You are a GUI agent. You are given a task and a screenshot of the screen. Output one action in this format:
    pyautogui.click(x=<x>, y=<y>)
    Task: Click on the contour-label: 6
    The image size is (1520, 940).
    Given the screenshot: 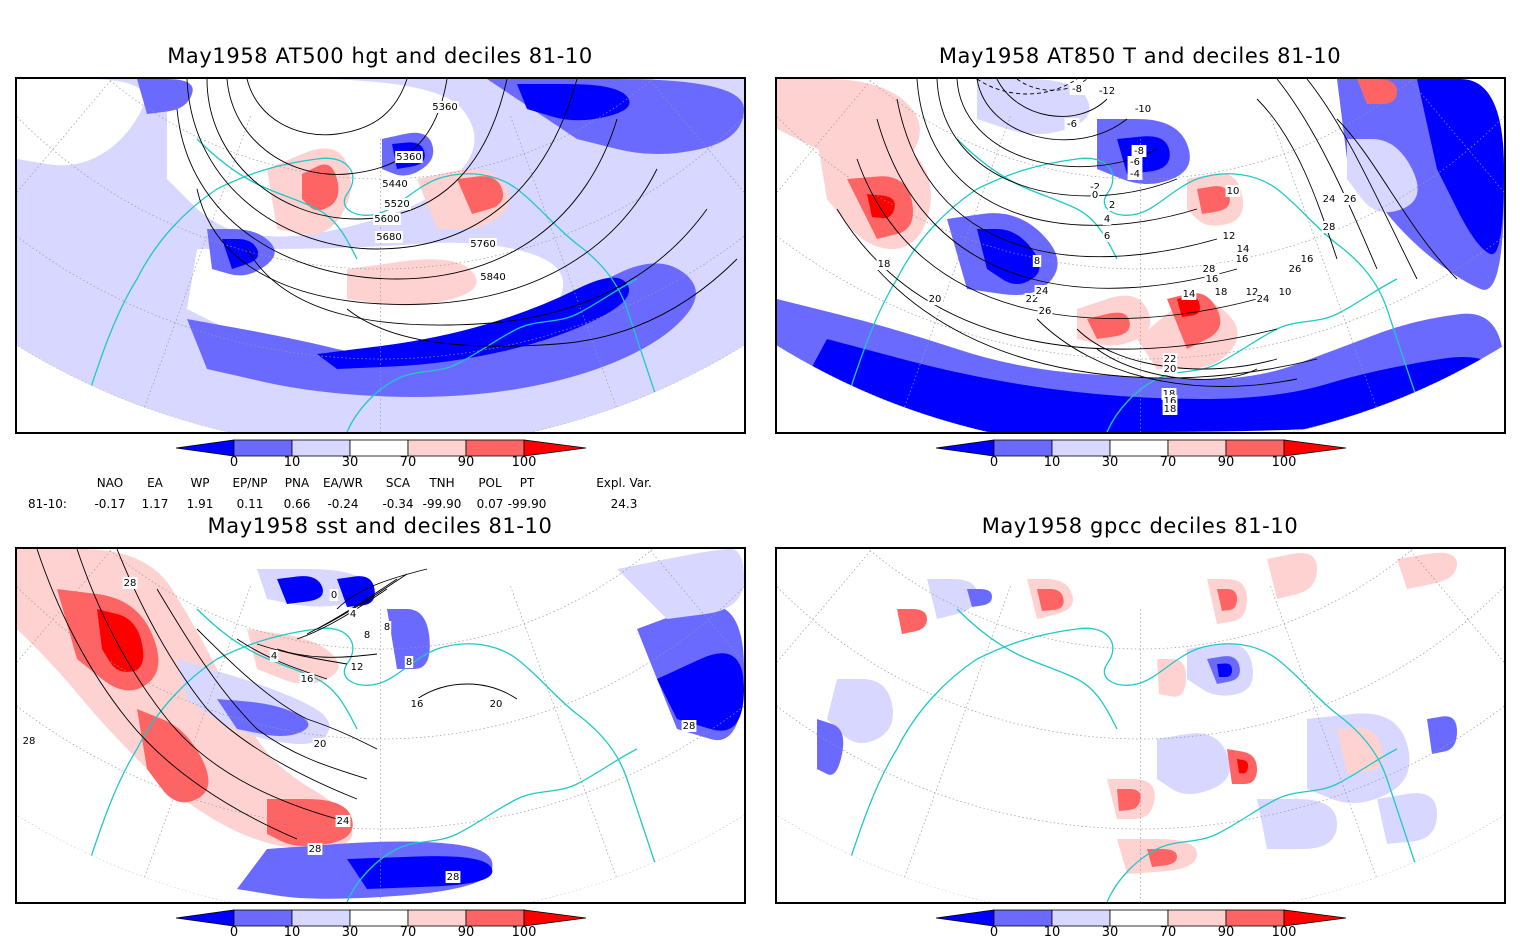 What is the action you would take?
    pyautogui.click(x=1107, y=236)
    